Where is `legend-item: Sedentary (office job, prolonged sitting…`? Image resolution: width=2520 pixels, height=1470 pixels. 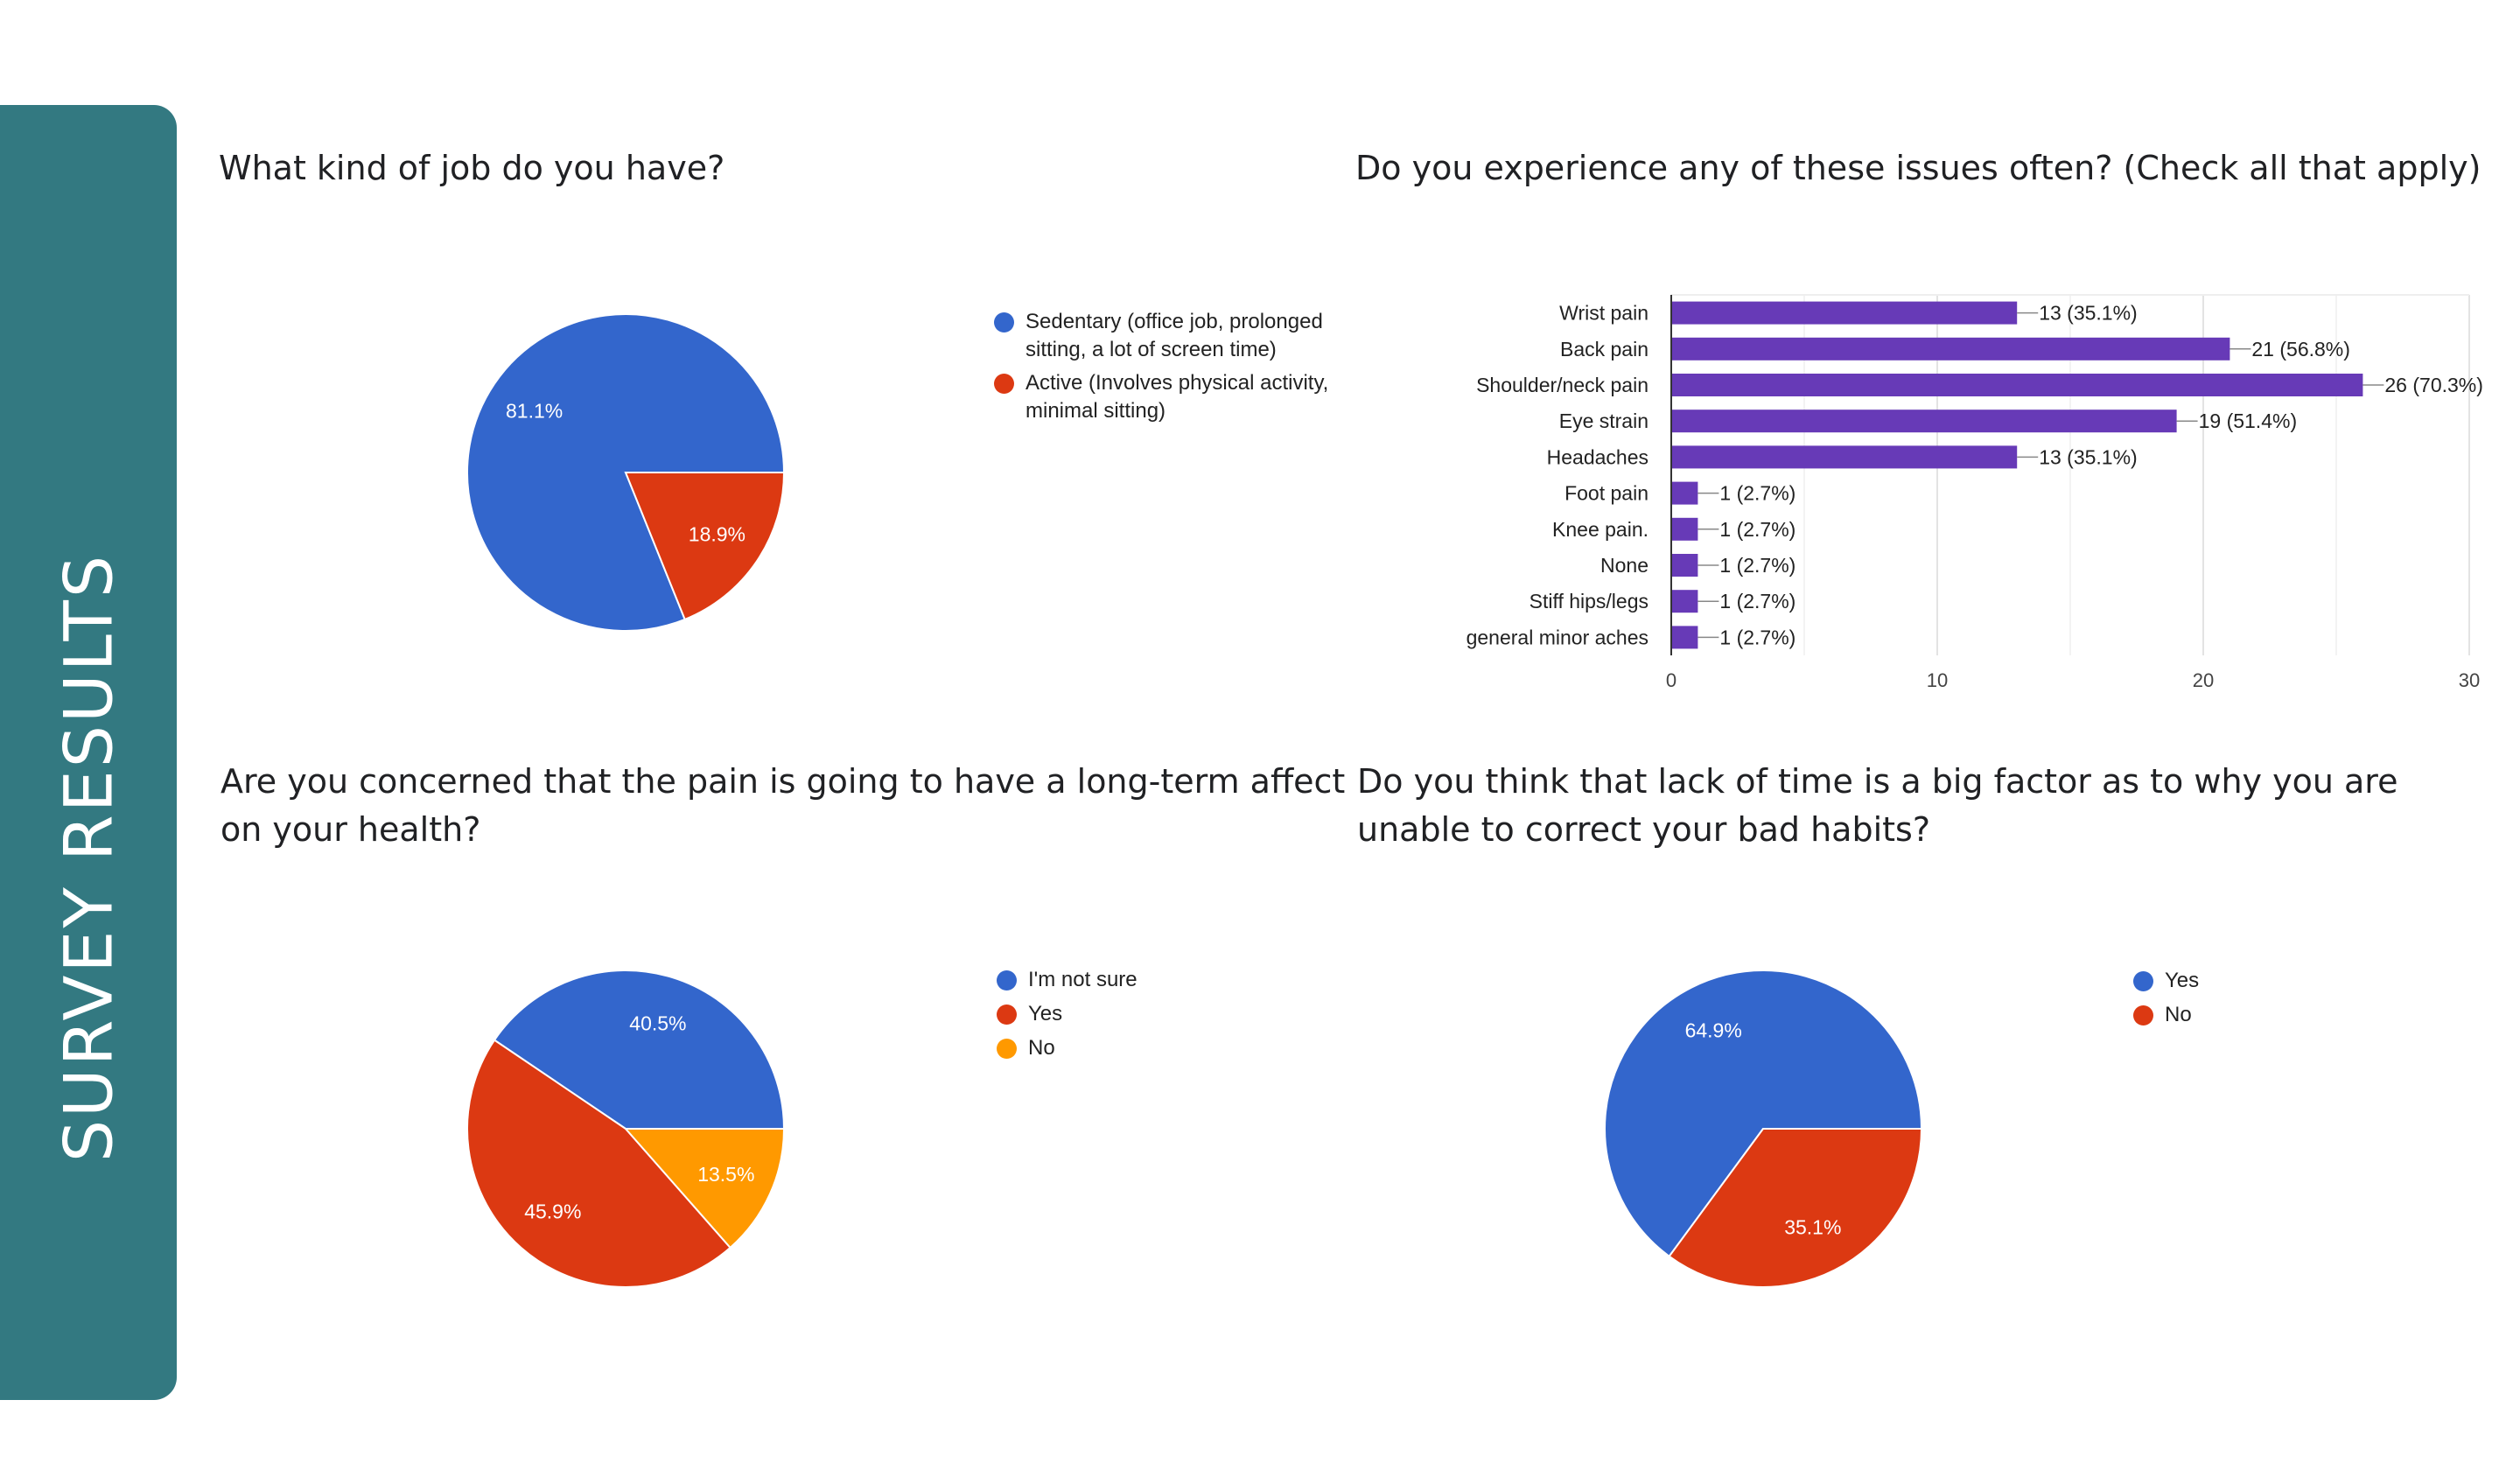
legend-item: Sedentary (office job, prolonged sitting… is located at coordinates (1178, 336).